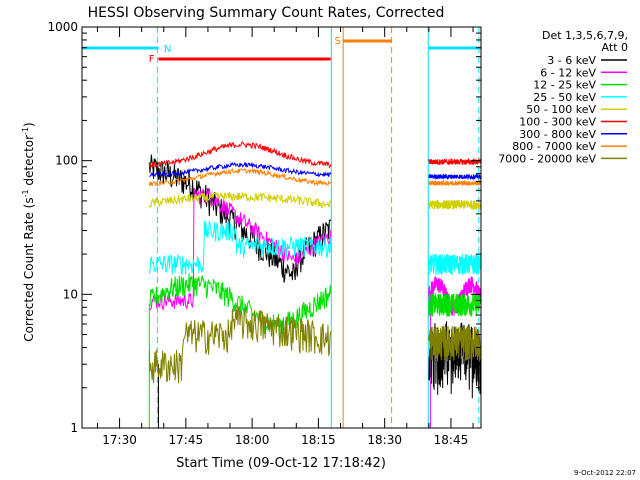 This screenshot has width=640, height=480. I want to click on x-tick-label: 18:15, so click(318, 440).